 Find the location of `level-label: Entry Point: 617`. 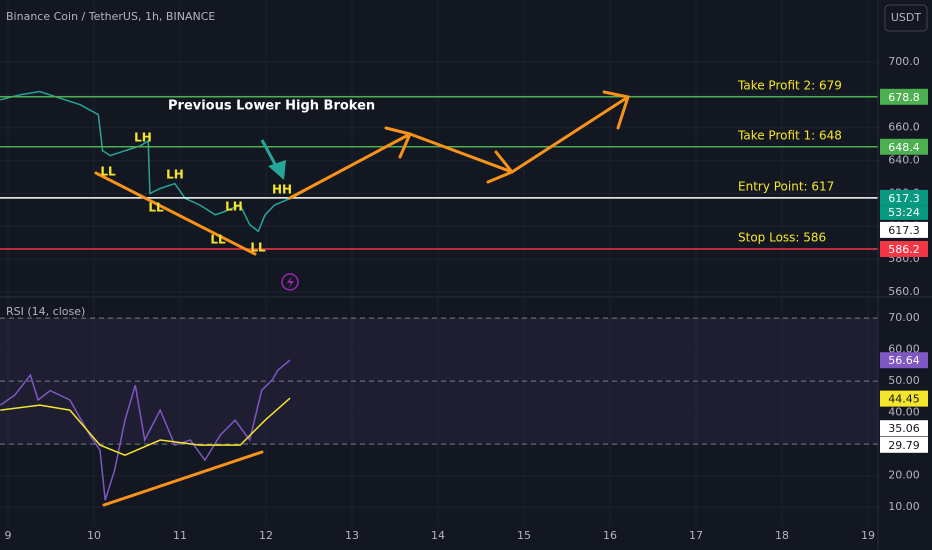

level-label: Entry Point: 617 is located at coordinates (786, 186).